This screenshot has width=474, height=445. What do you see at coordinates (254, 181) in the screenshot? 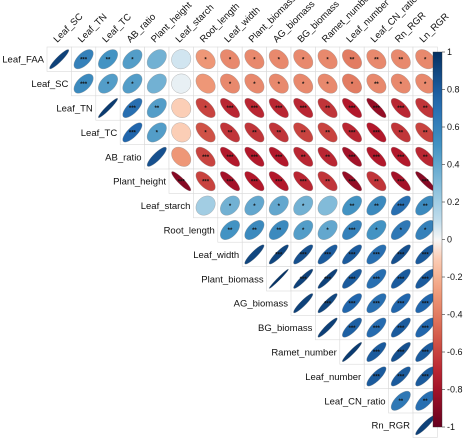
I see `cell-plant-height-plant-biomass: ***` at bounding box center [254, 181].